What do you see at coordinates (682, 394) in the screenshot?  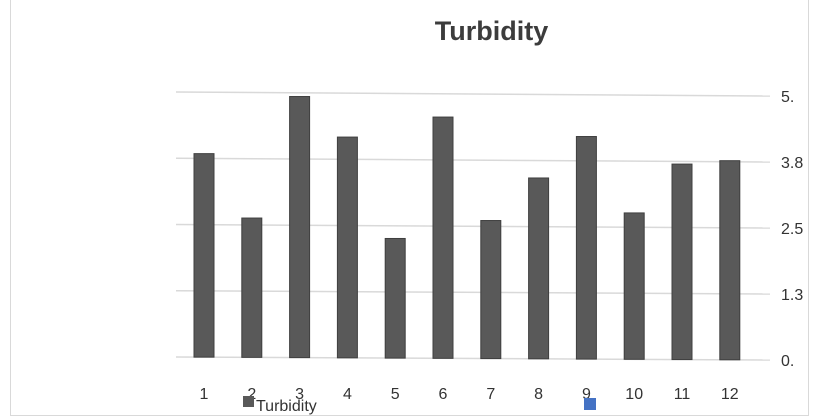 I see `x-tick-label: 11` at bounding box center [682, 394].